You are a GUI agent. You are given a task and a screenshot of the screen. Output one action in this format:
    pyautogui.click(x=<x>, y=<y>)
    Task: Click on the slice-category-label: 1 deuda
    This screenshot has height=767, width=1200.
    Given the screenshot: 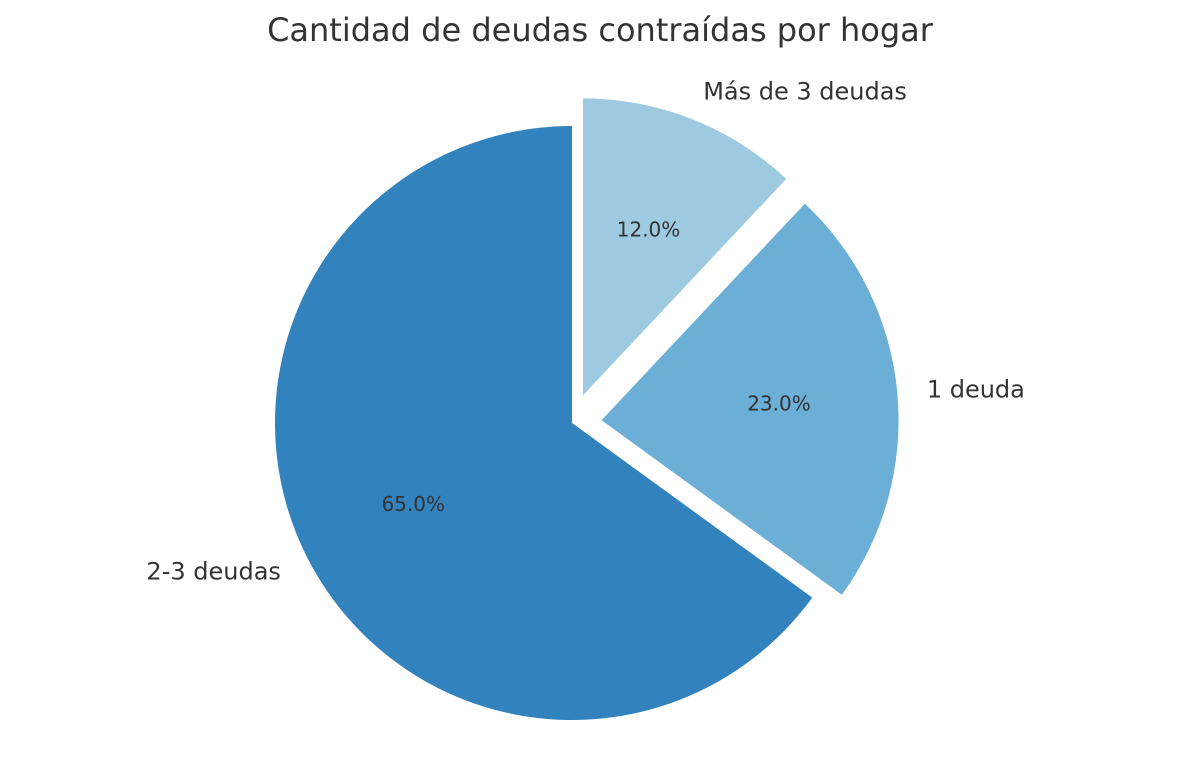 What is the action you would take?
    pyautogui.click(x=976, y=389)
    